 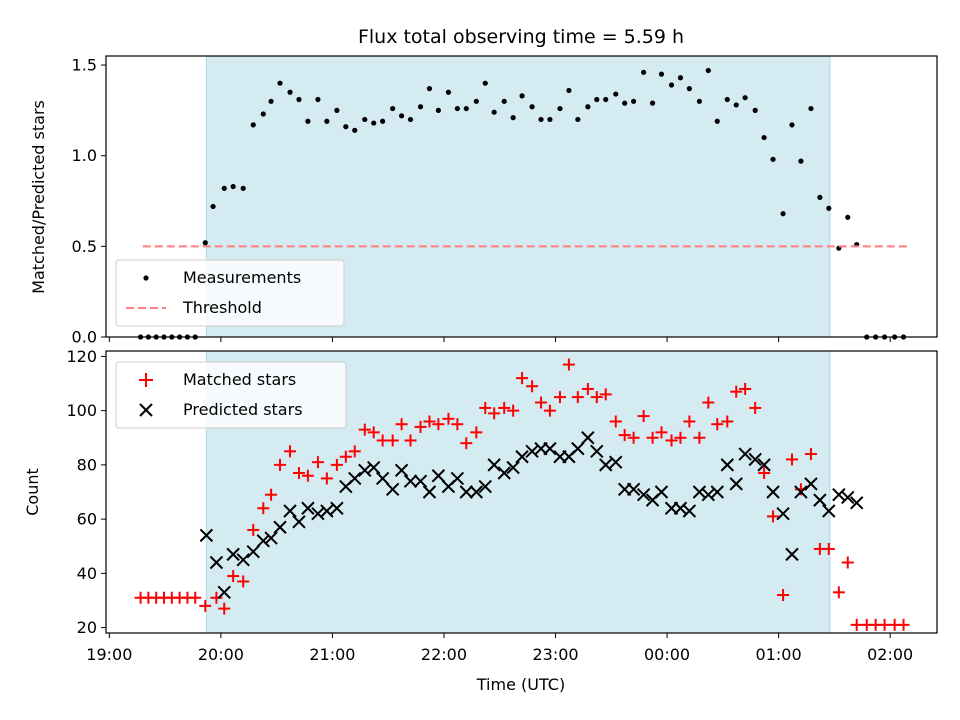 I want to click on chart-title: Flux total observing time = 5.59 h, so click(x=521, y=37).